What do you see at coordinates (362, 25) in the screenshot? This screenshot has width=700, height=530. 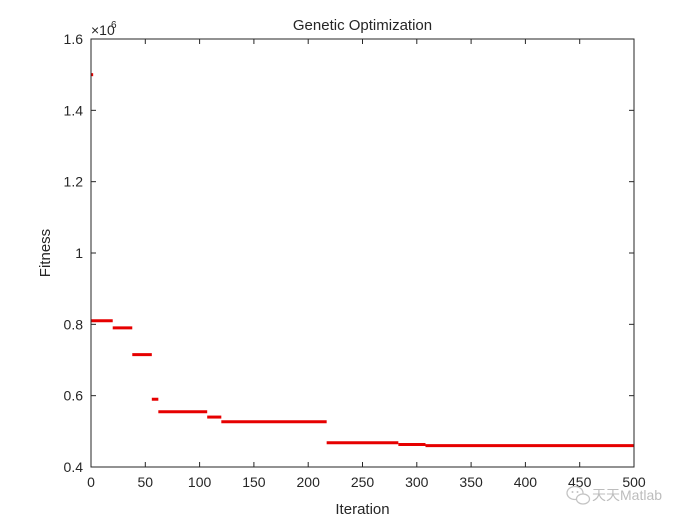 I see `chart-title: Genetic Optimization` at bounding box center [362, 25].